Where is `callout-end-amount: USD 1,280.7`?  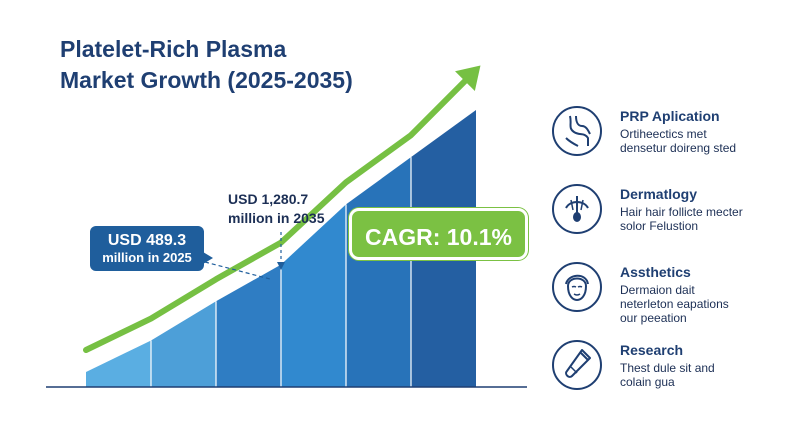 callout-end-amount: USD 1,280.7 is located at coordinates (268, 199).